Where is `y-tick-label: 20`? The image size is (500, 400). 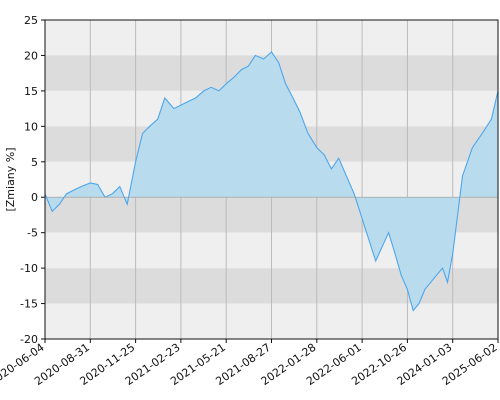 y-tick-label: 20 is located at coordinates (31, 55).